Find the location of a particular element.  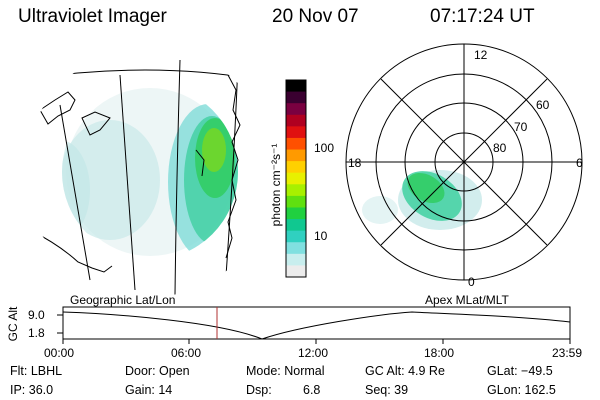

filter-status: Flt: LBHL is located at coordinates (36, 371).